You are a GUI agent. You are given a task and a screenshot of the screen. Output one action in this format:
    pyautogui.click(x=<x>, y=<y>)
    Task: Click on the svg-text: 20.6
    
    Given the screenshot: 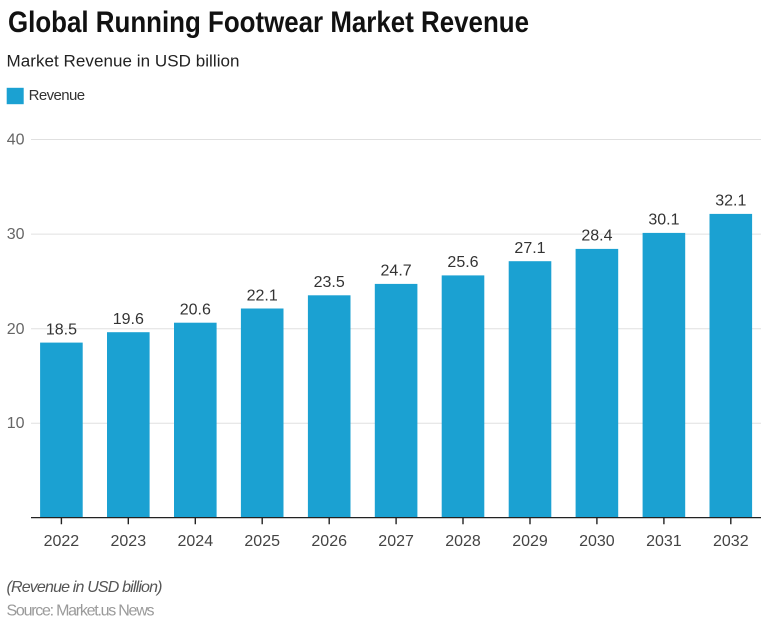 What is the action you would take?
    pyautogui.click(x=195, y=310)
    